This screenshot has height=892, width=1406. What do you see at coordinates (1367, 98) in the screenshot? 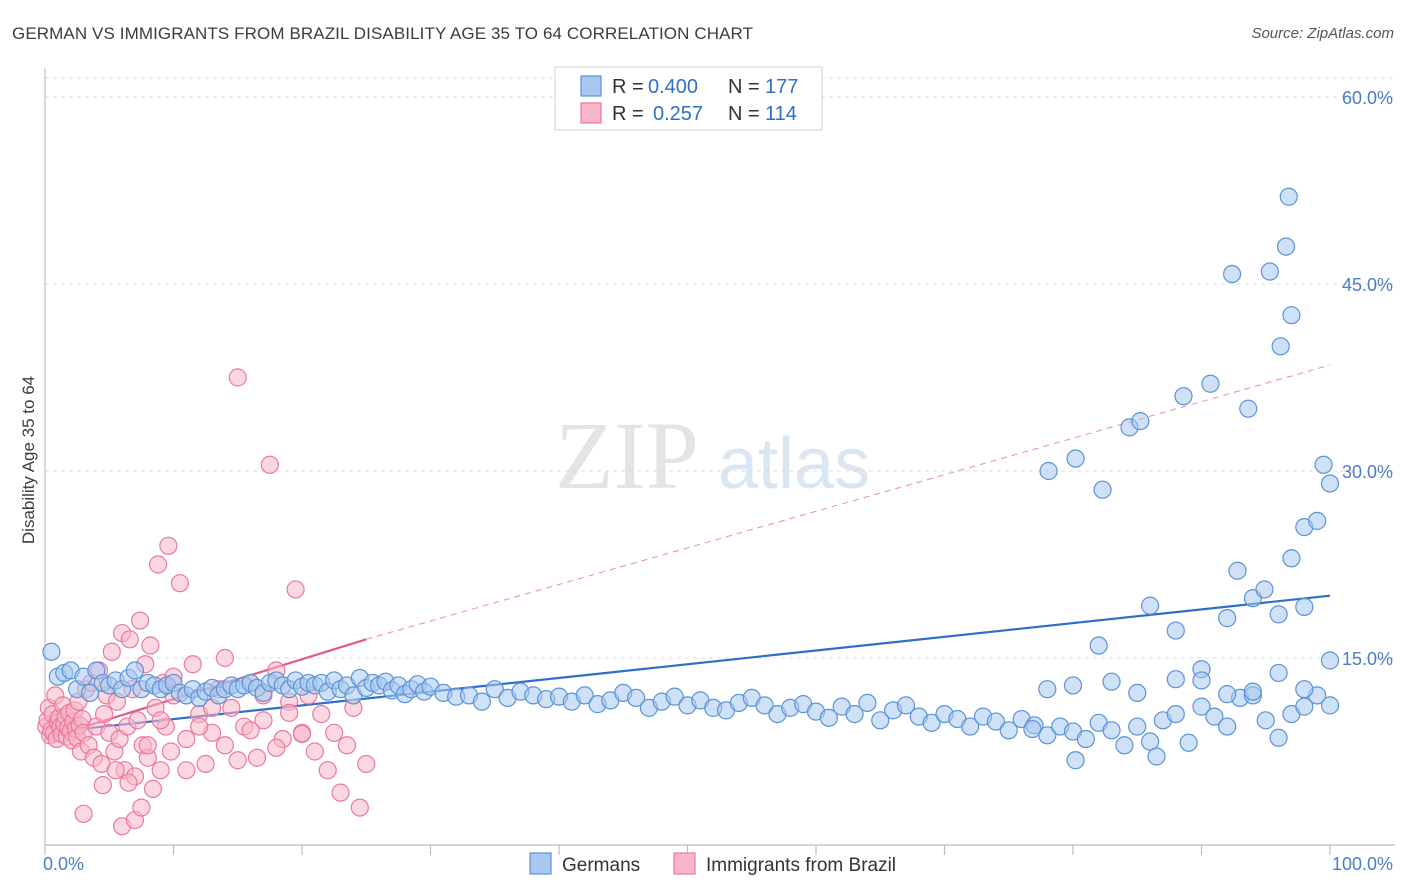
I see `y-tick-label-60: 60.0%` at bounding box center [1367, 98].